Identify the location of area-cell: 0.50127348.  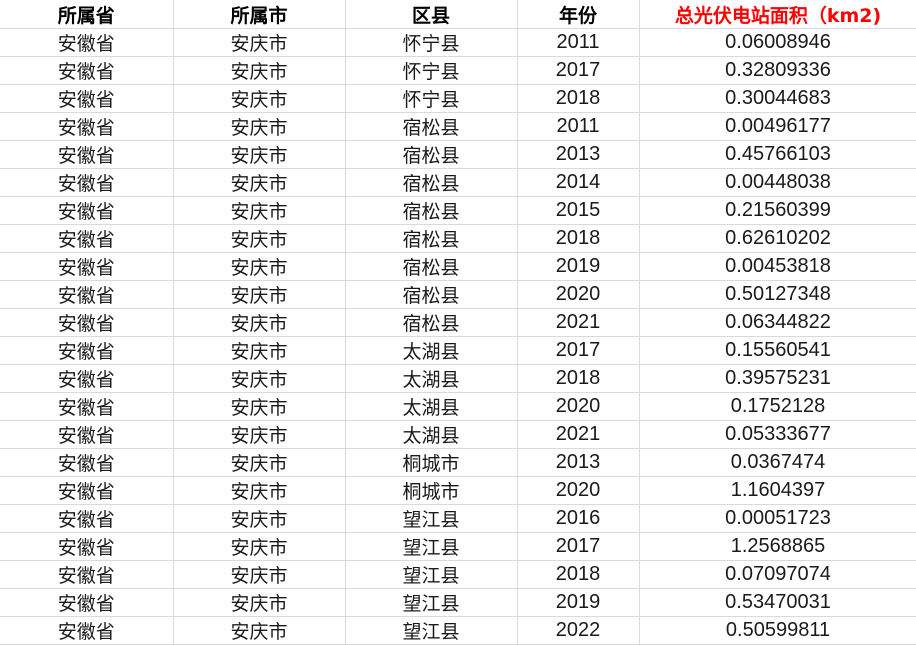
(777, 294).